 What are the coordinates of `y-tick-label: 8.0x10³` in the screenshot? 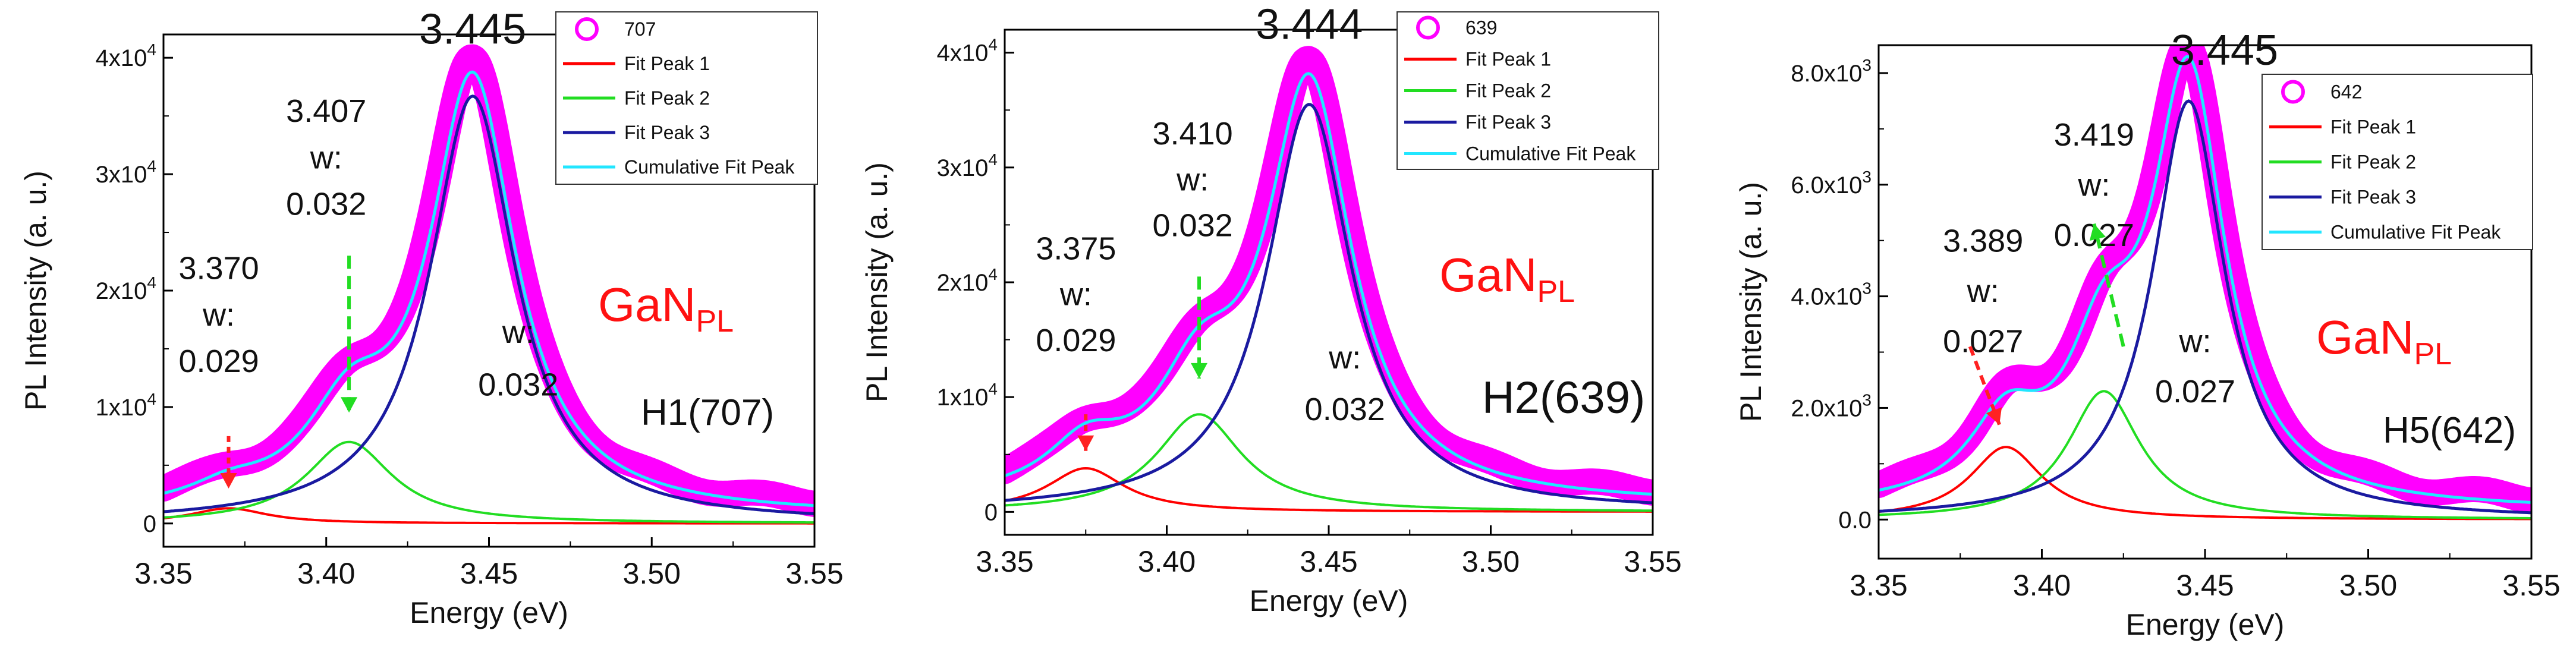 It's located at (1831, 71).